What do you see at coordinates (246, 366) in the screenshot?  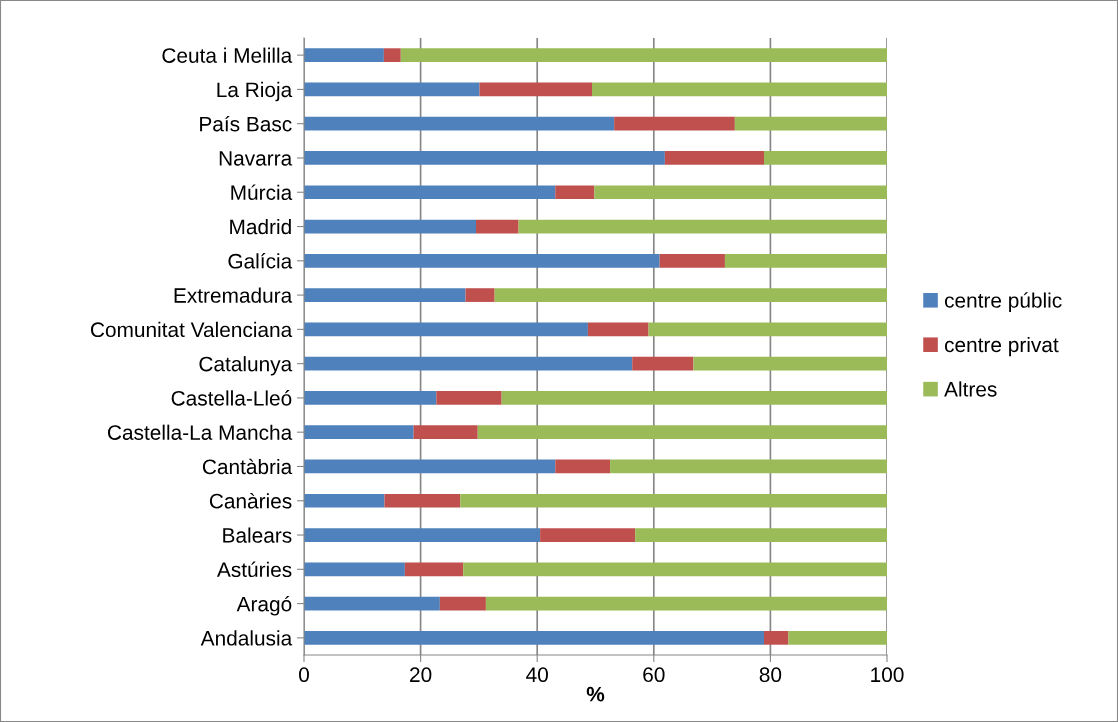 I see `y-tick-label: Catalunya` at bounding box center [246, 366].